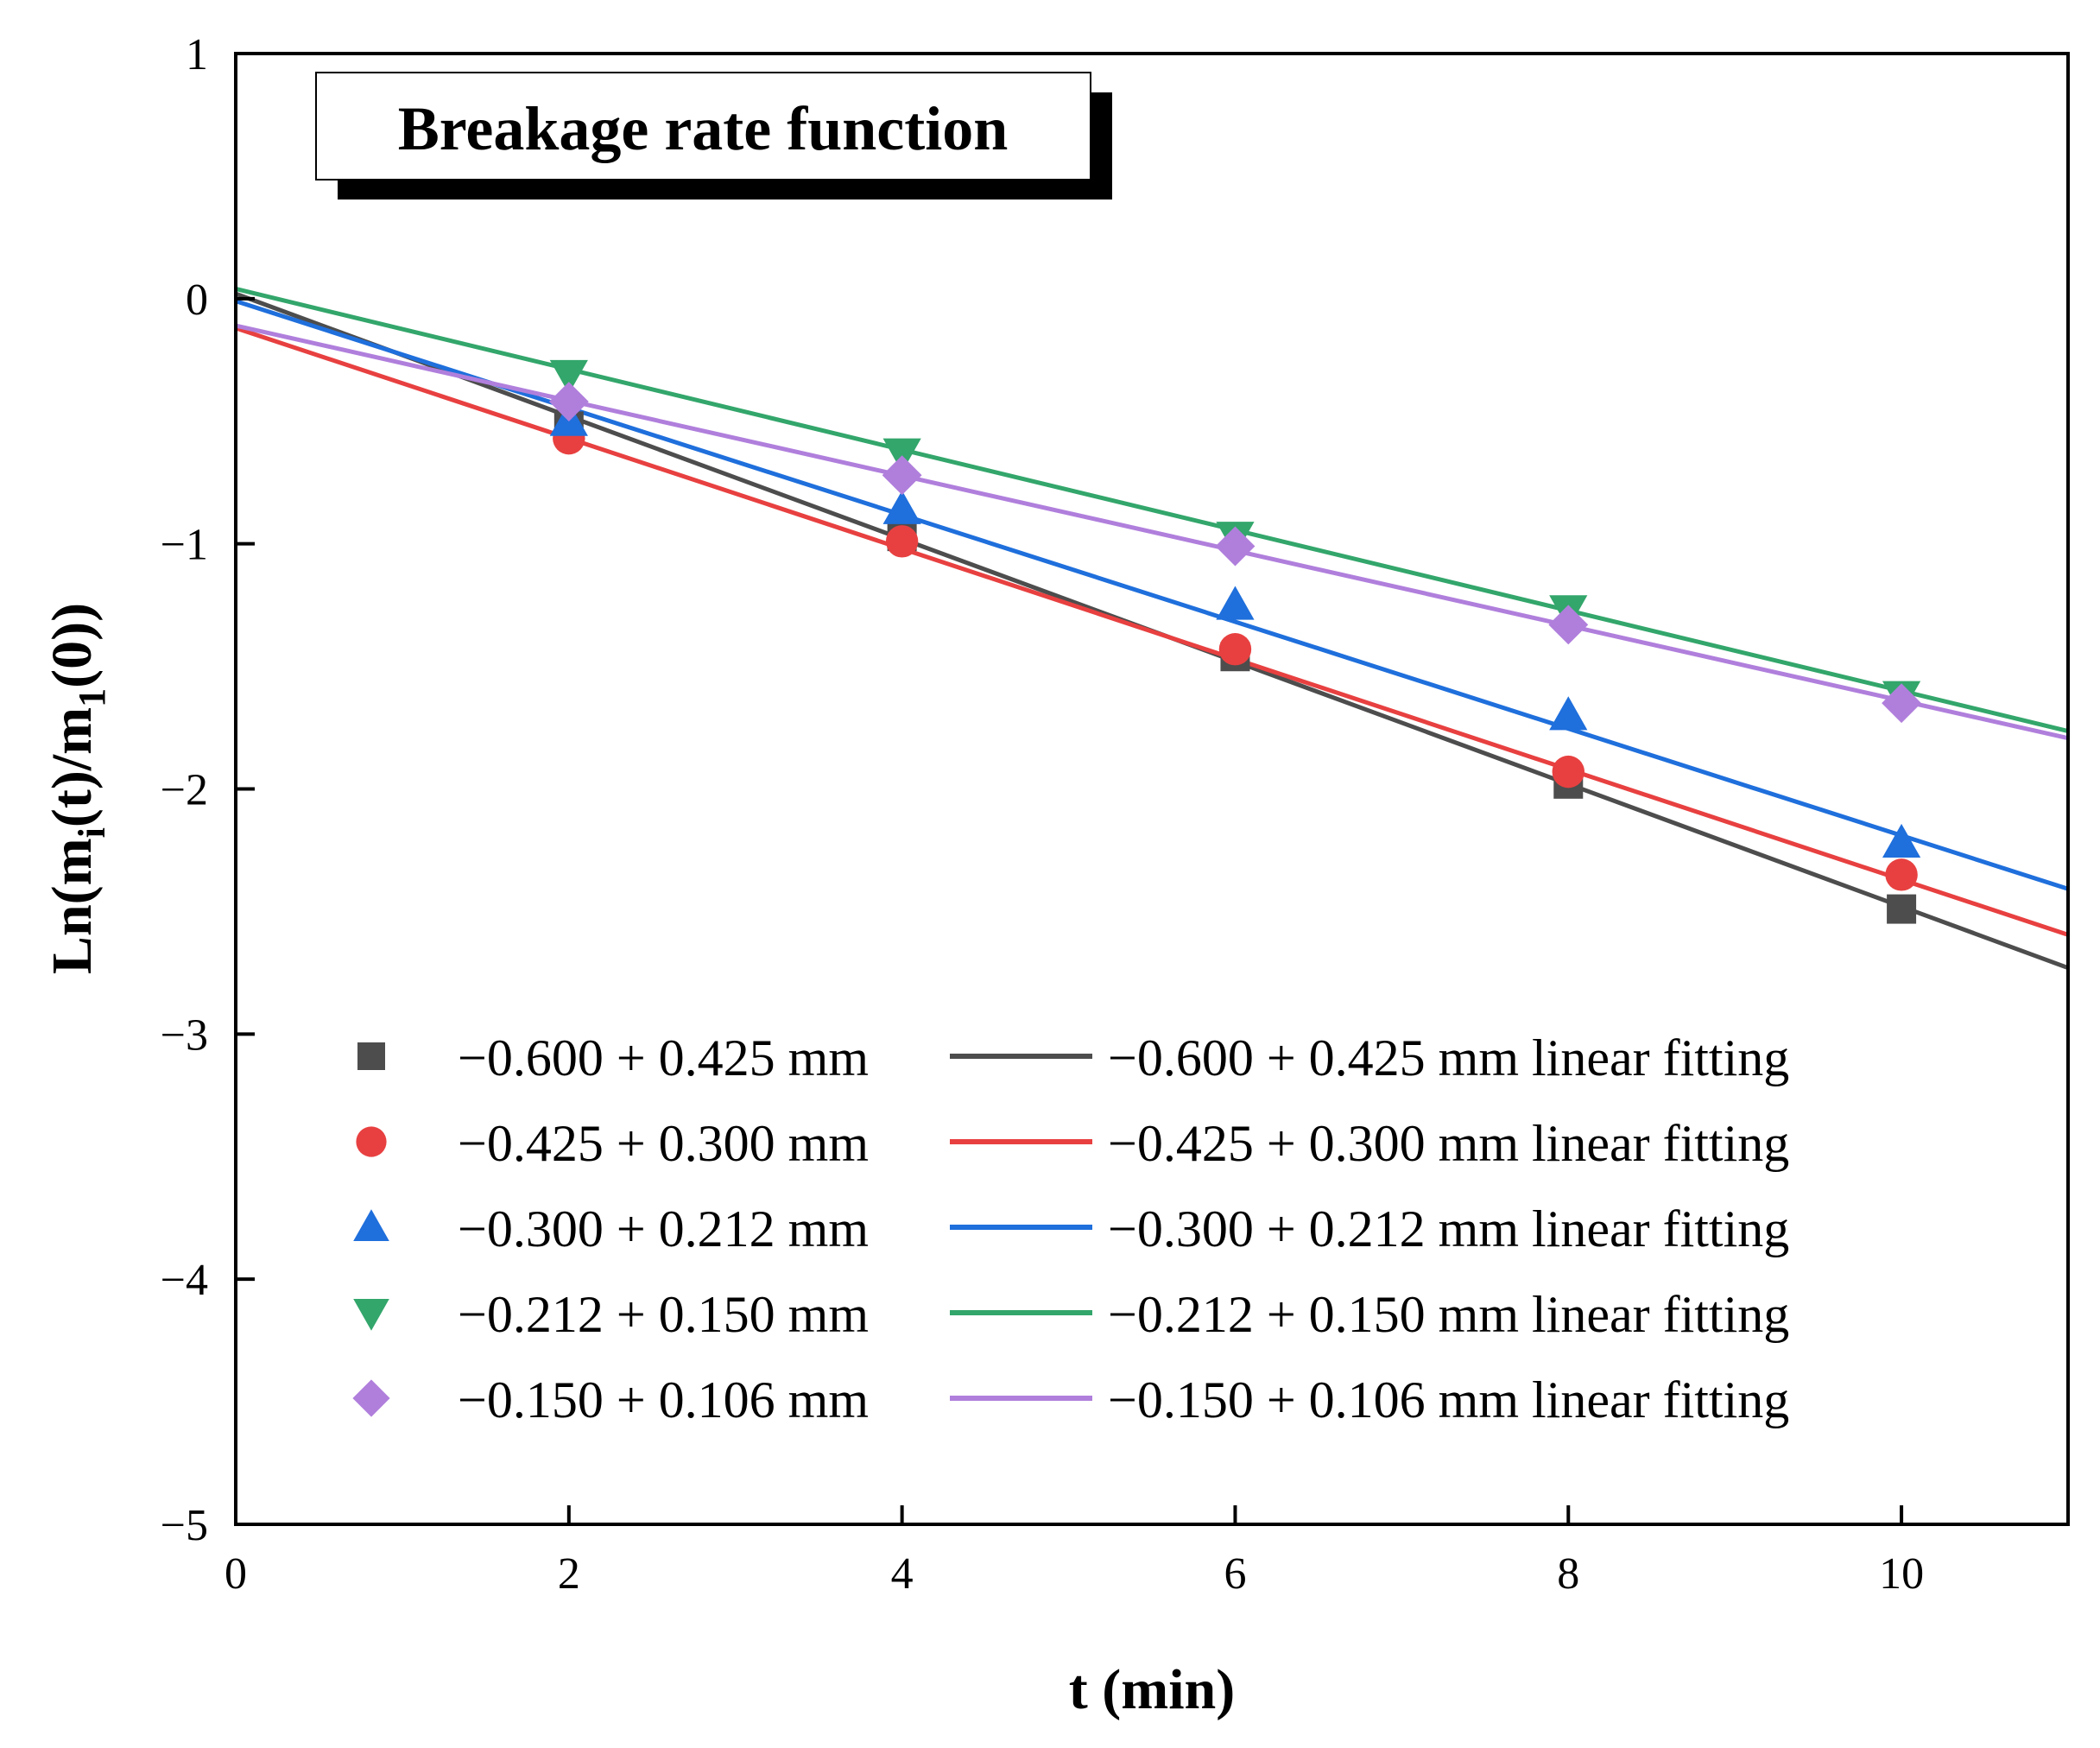  What do you see at coordinates (663, 1144) in the screenshot?
I see `legend-label-2: −0.425 + 0.300 mm` at bounding box center [663, 1144].